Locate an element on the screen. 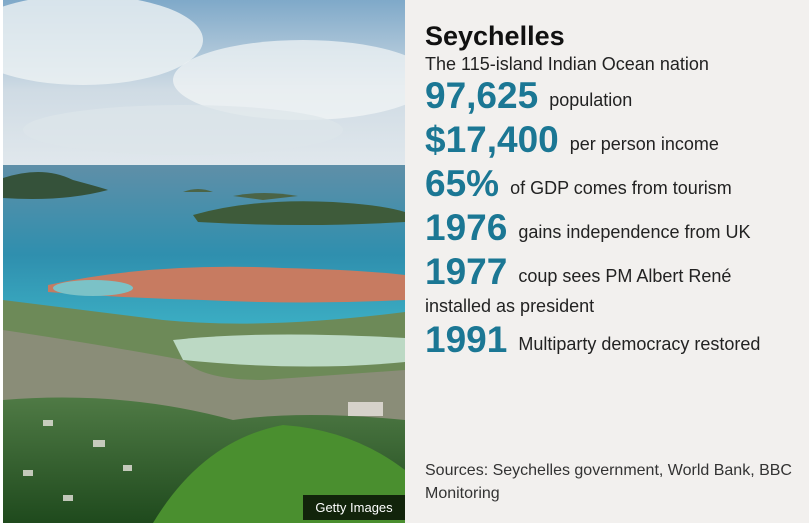 The image size is (809, 523). photo-credit: Getty Images is located at coordinates (354, 507).